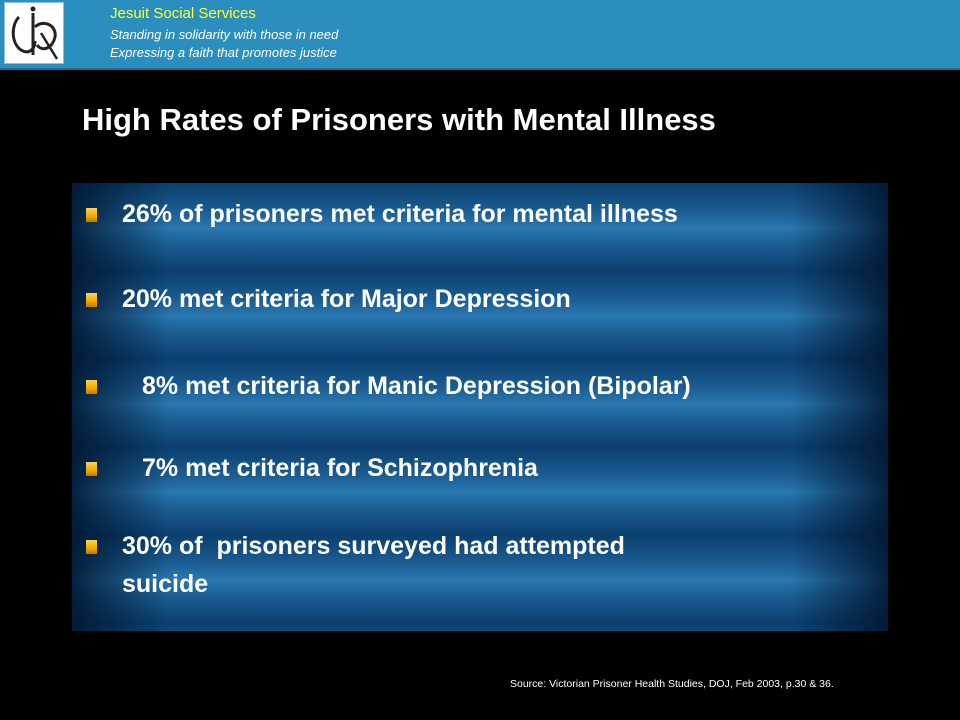 Image resolution: width=960 pixels, height=720 pixels. I want to click on jss-monogram-icon, so click(35, 33).